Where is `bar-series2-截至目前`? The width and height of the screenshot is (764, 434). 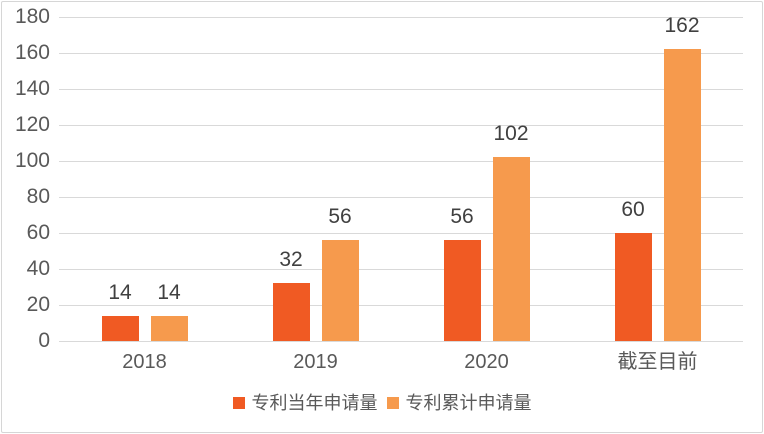 bar-series2-截至目前 is located at coordinates (682, 195).